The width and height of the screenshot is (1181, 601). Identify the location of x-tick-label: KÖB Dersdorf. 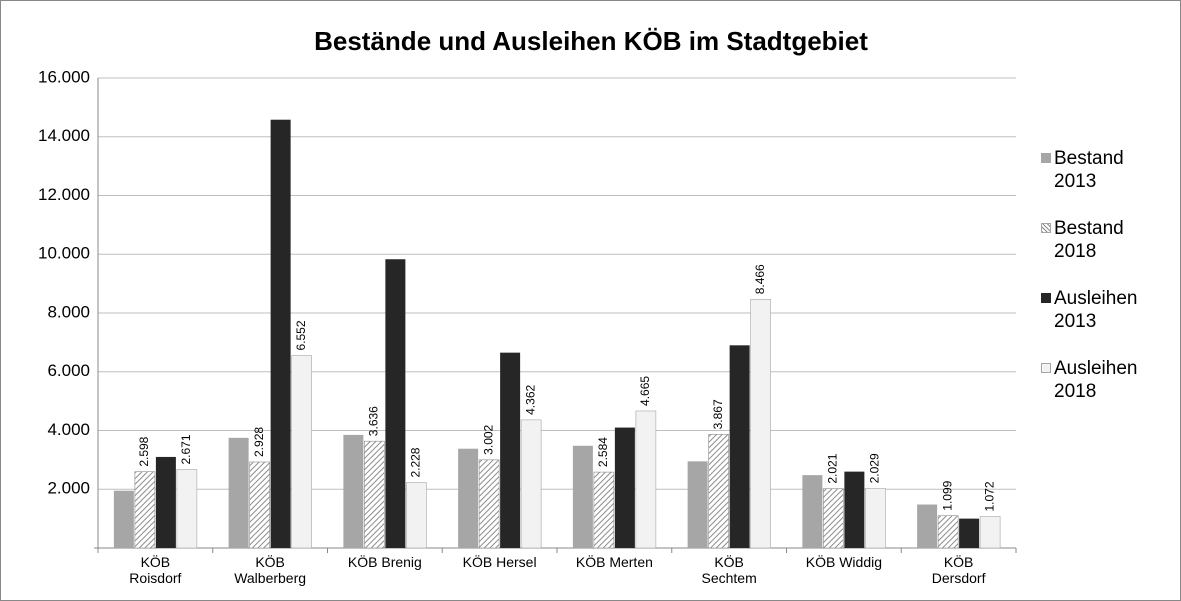
(958, 570).